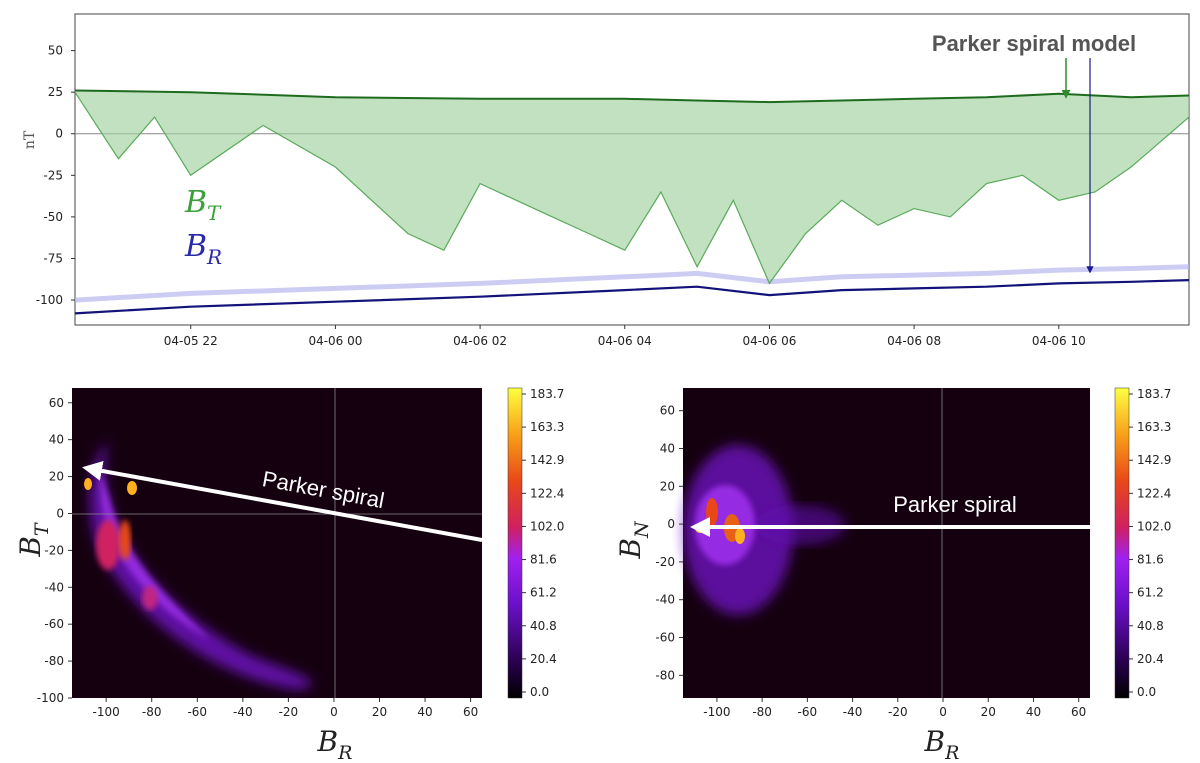 This screenshot has height=763, width=1200. What do you see at coordinates (33, 540) in the screenshot?
I see `heatmap-br-bt-ylabel: BT` at bounding box center [33, 540].